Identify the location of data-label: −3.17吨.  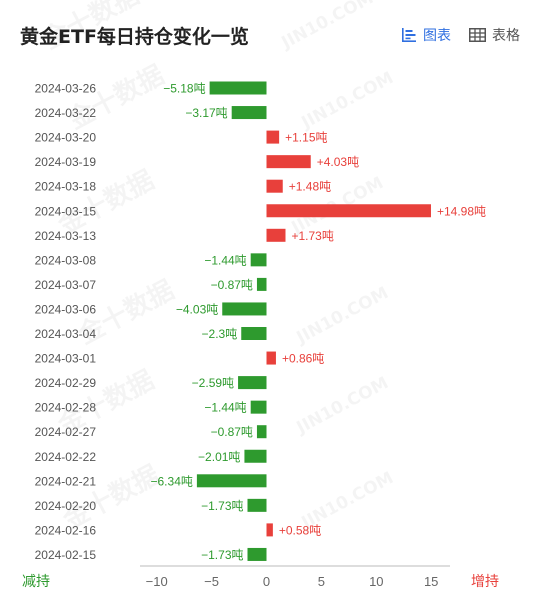
(206, 113).